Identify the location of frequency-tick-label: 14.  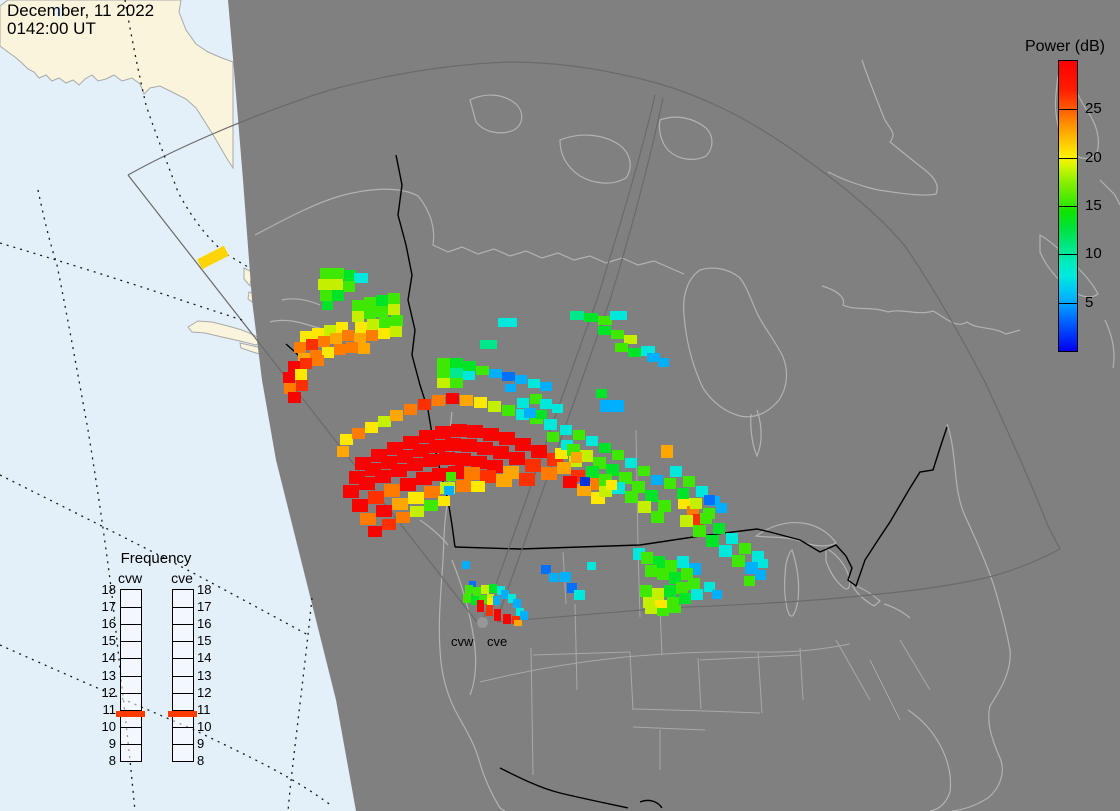
(108, 658).